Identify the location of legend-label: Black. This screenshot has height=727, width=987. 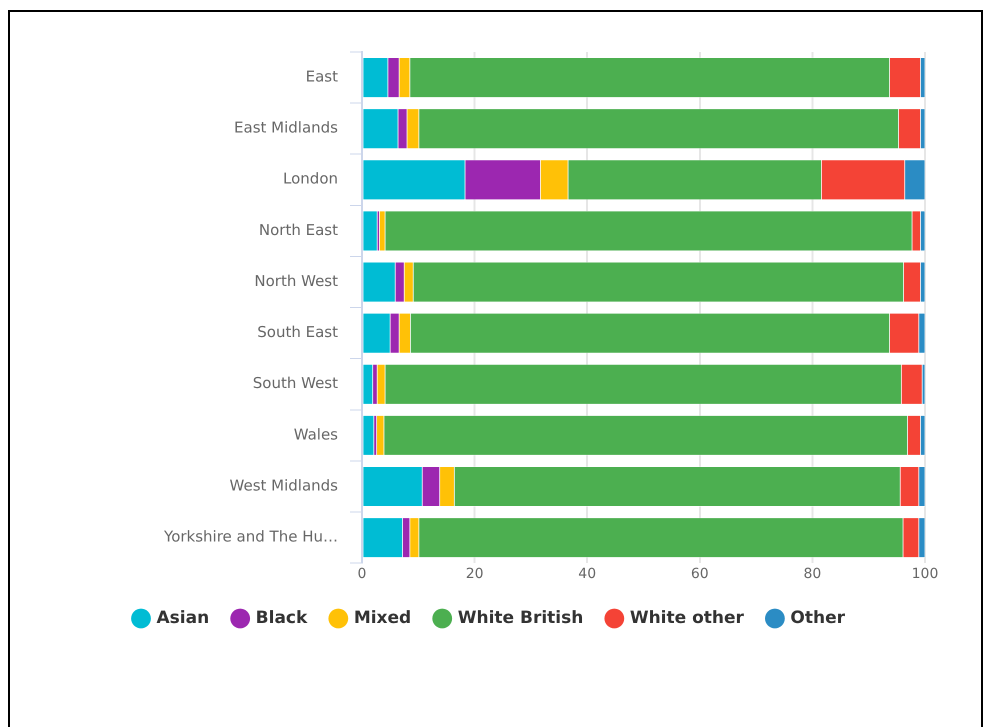
(282, 618).